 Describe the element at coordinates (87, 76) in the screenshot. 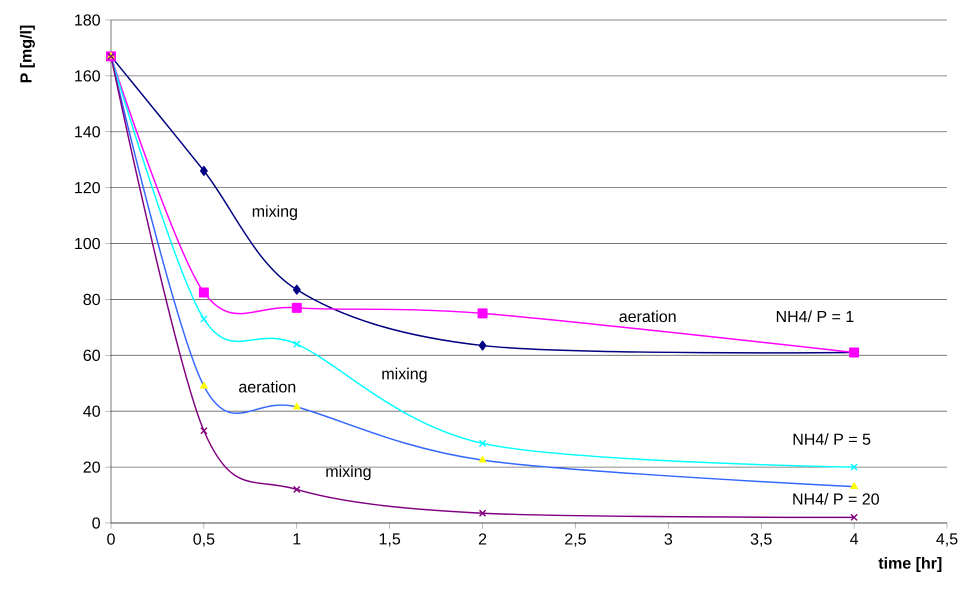

I see `y-tick-label: 160` at that location.